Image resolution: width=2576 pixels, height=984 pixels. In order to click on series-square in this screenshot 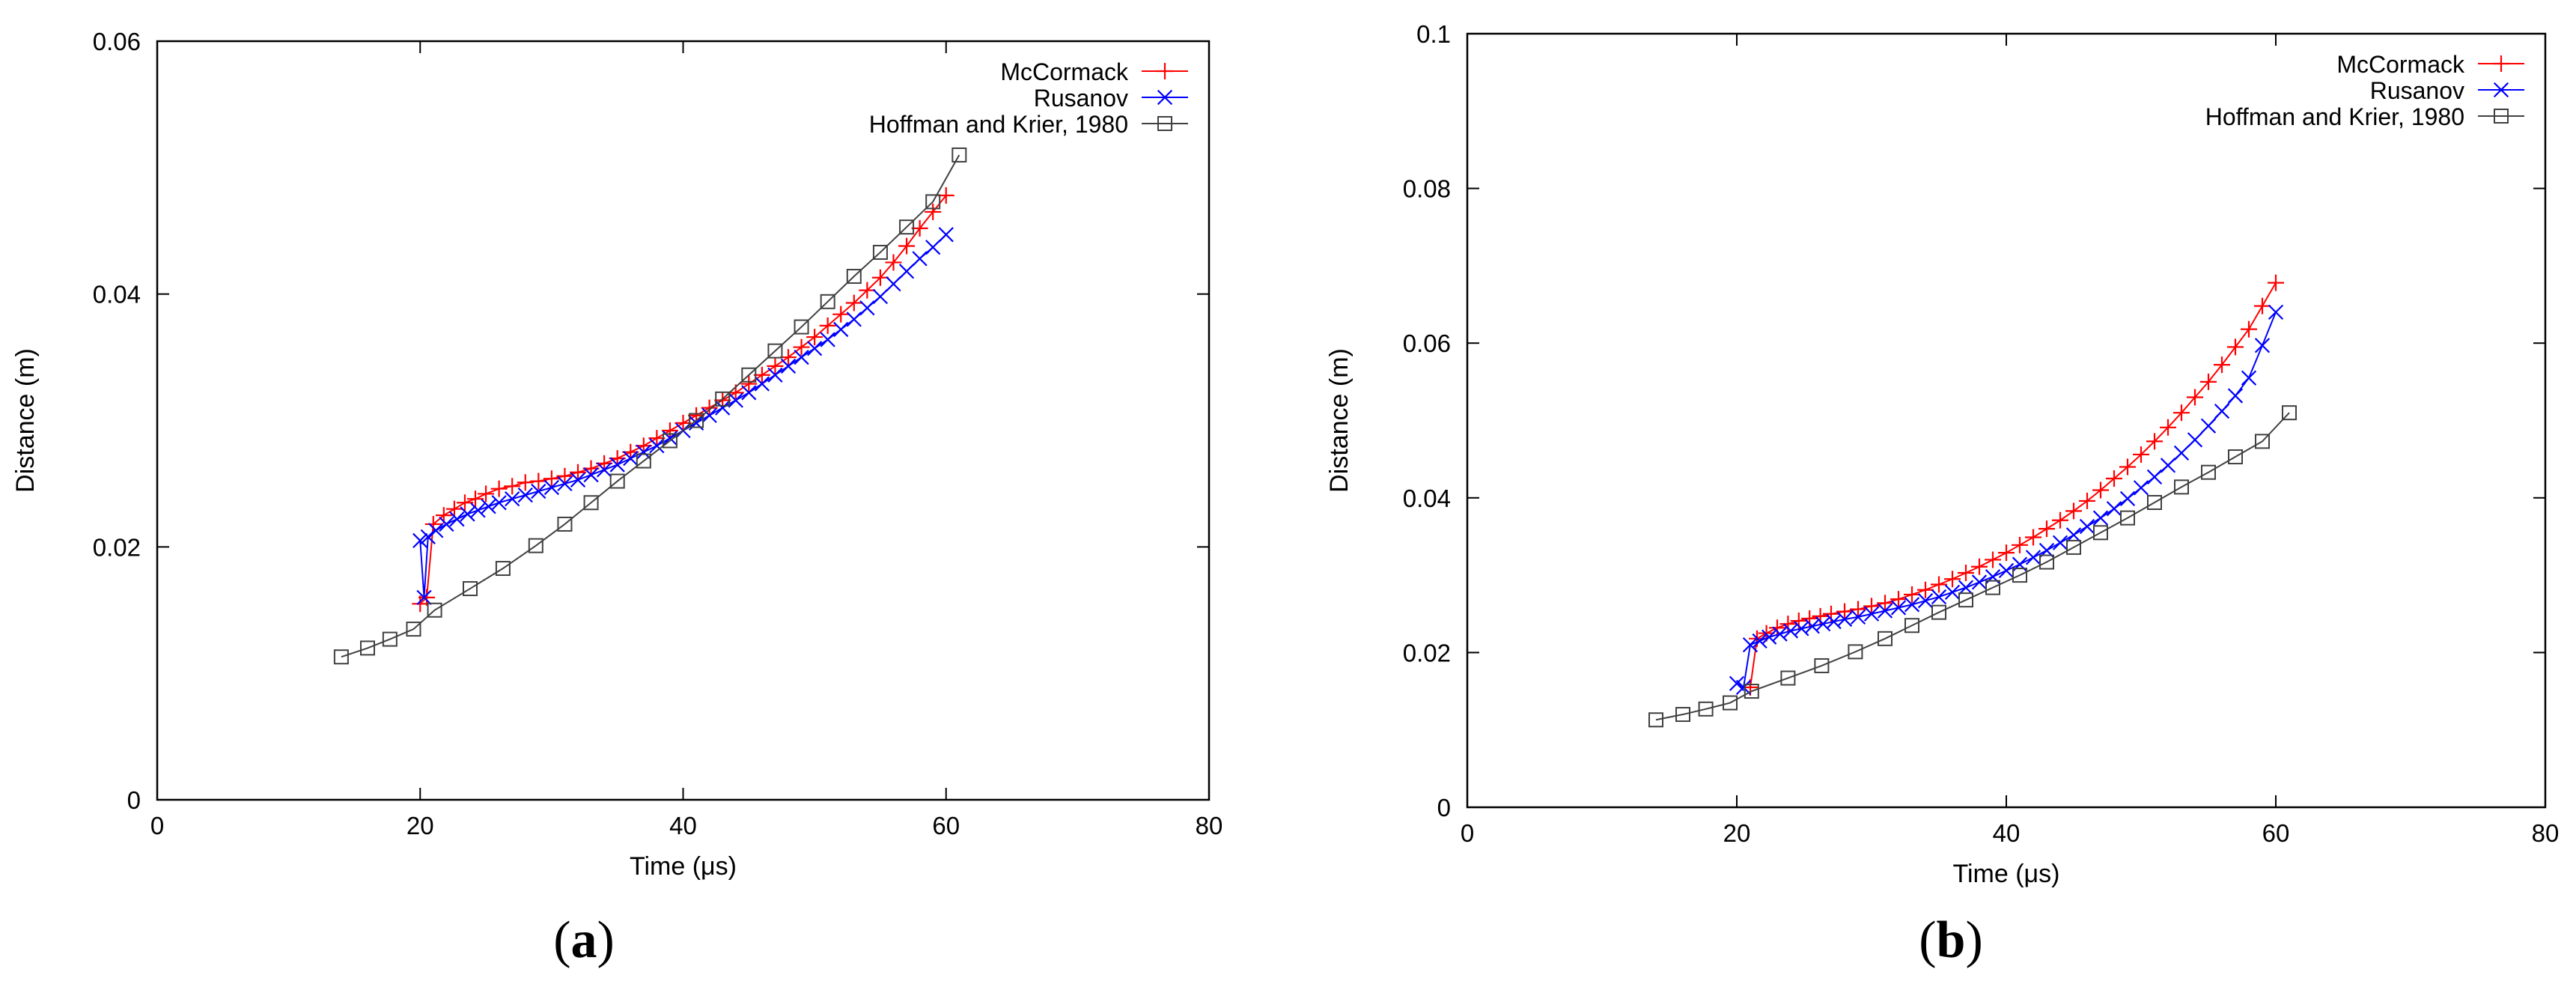, I will do `click(1972, 566)`.